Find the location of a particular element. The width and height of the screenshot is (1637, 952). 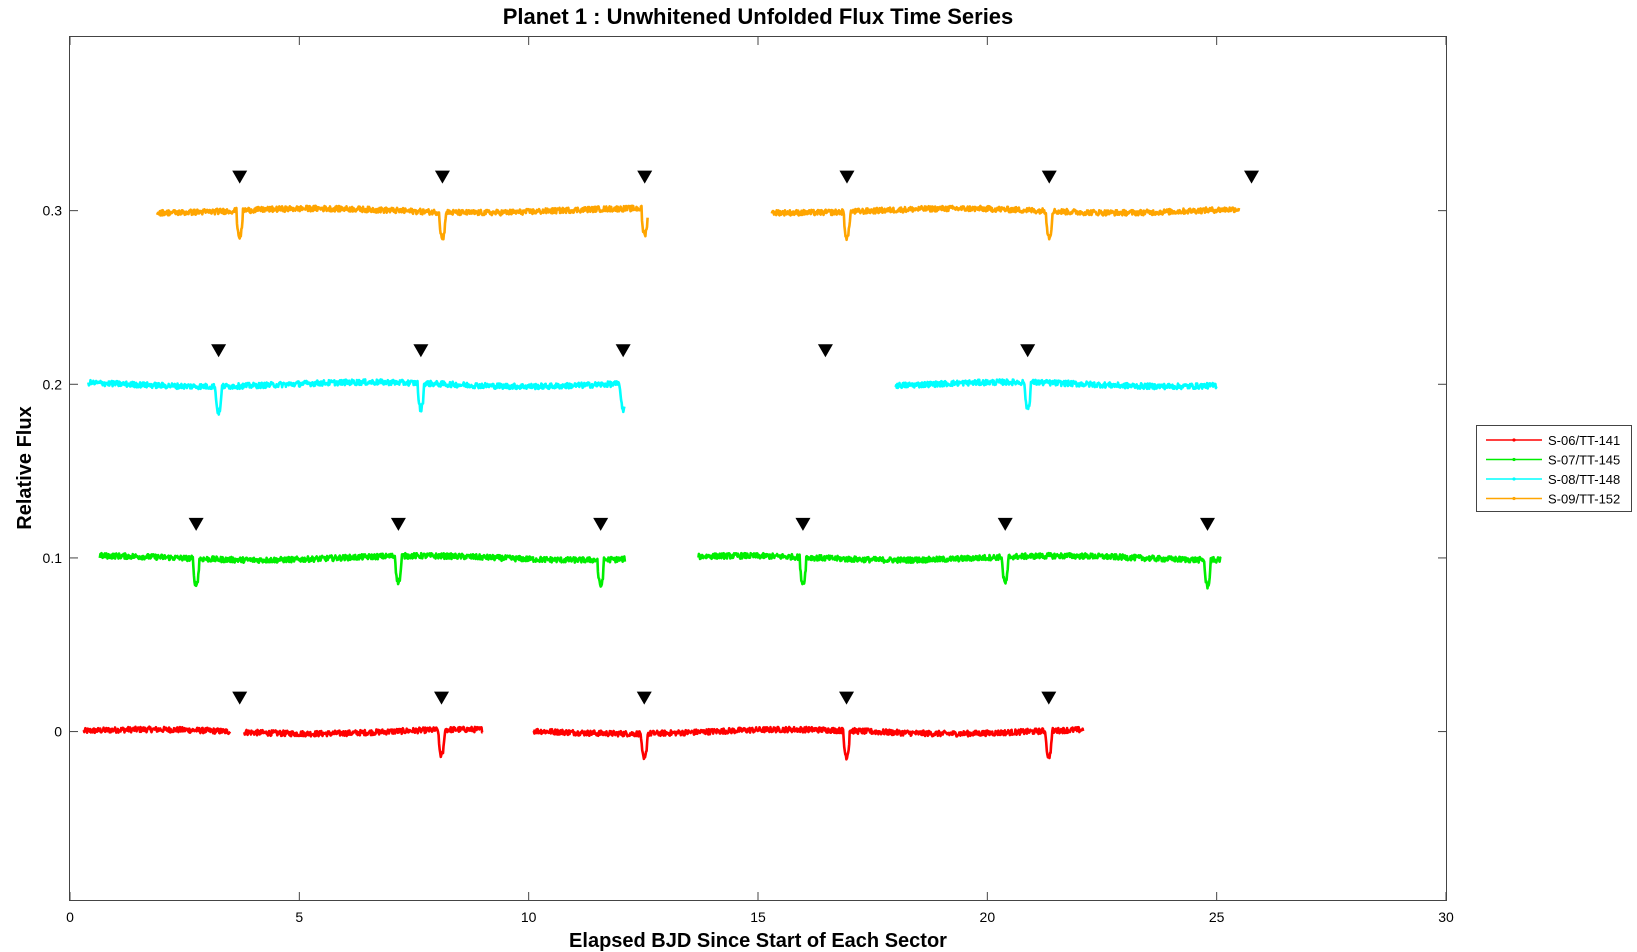

y-tick-label: 0.2 is located at coordinates (53, 384).